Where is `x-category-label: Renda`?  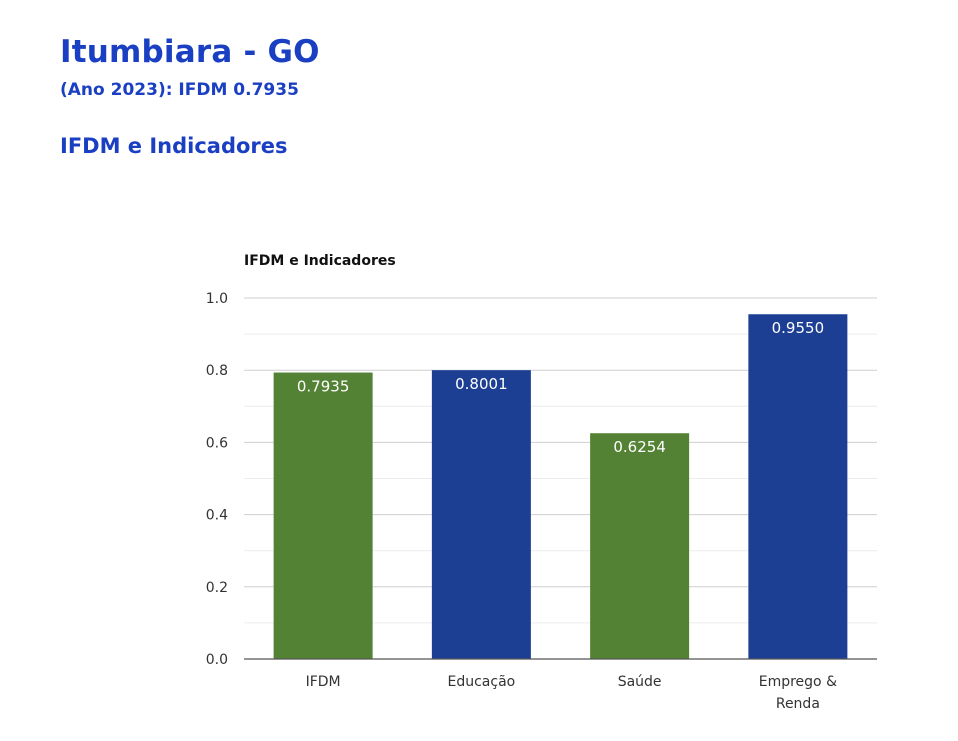 x-category-label: Renda is located at coordinates (798, 704).